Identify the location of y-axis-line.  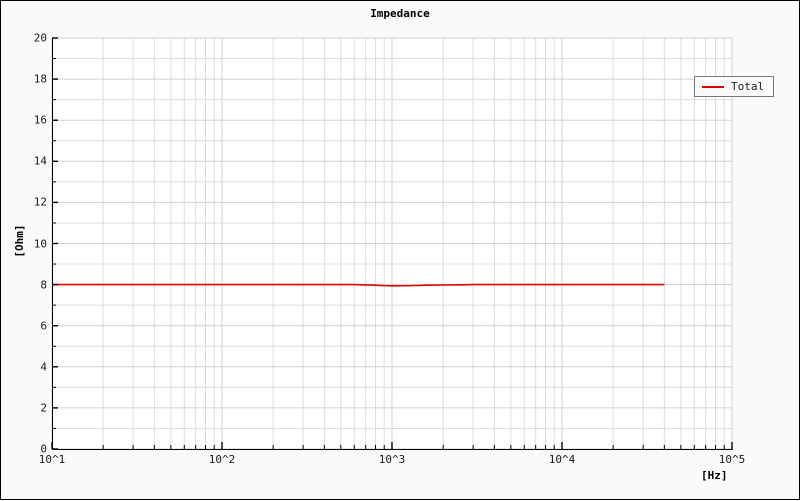
(52, 244).